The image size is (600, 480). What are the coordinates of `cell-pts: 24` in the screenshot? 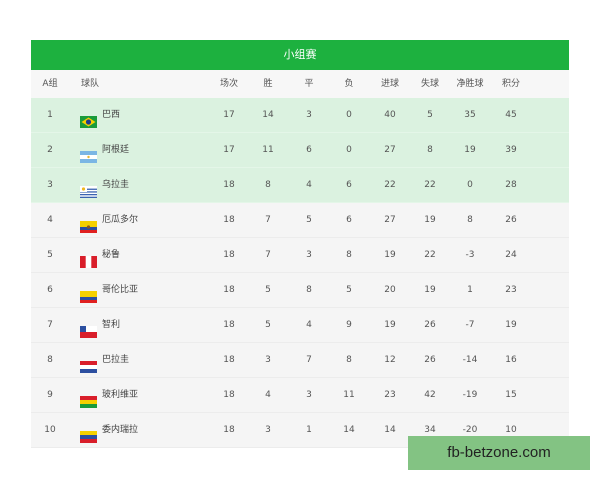 It's located at (511, 255).